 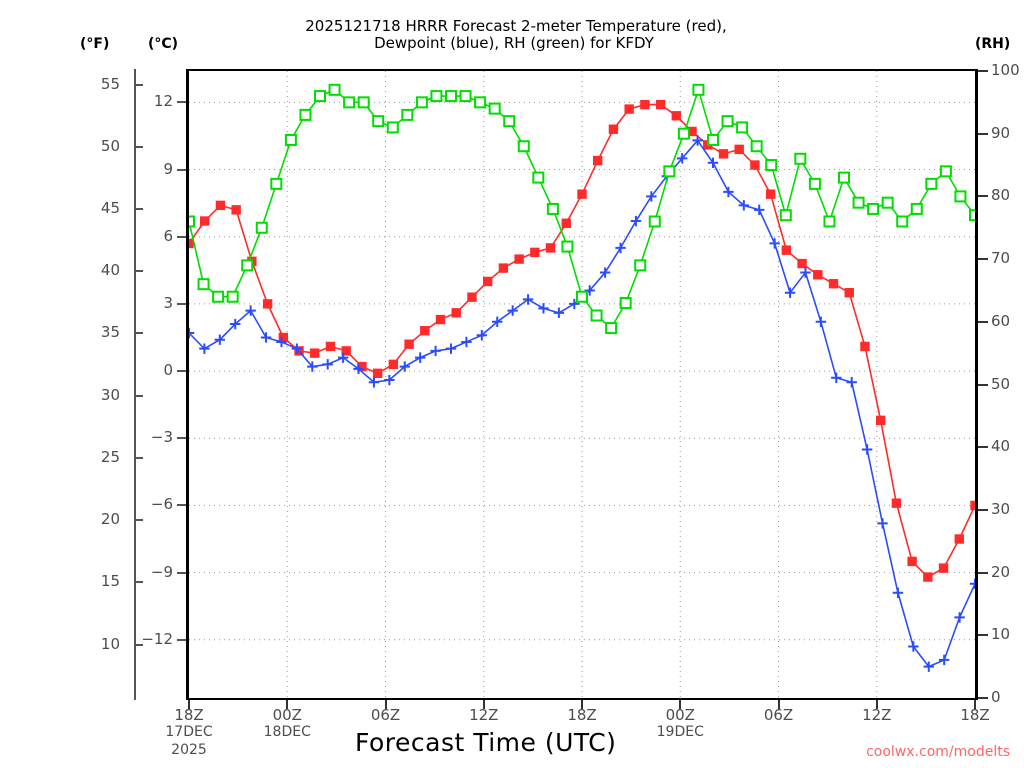 What do you see at coordinates (168, 235) in the screenshot?
I see `celsius-tick-label: 6` at bounding box center [168, 235].